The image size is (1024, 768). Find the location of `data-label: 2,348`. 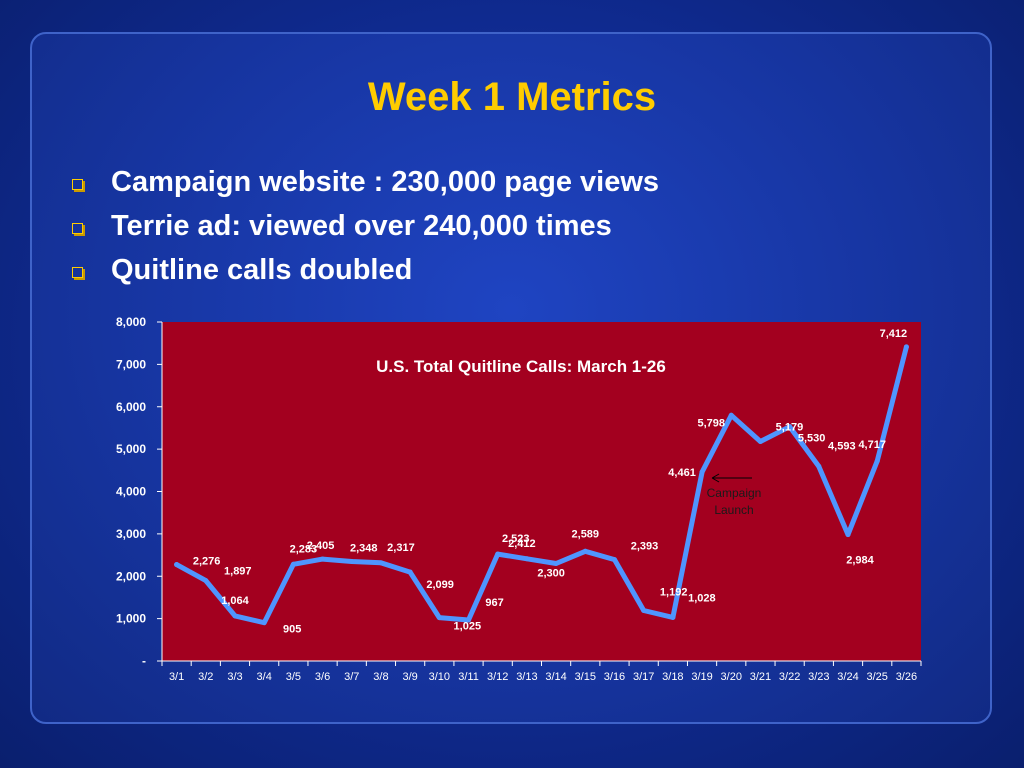

data-label: 2,348 is located at coordinates (364, 549).